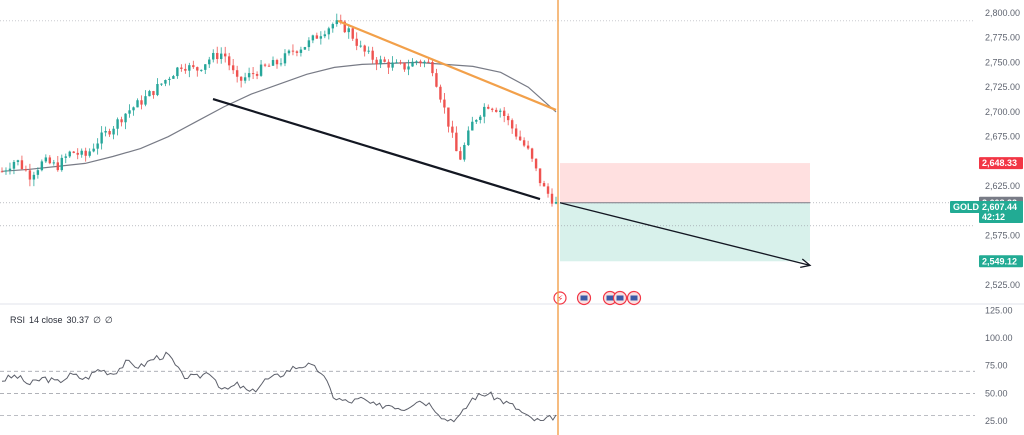  Describe the element at coordinates (1002, 87) in the screenshot. I see `price-tick-label: 2,725.00` at that location.